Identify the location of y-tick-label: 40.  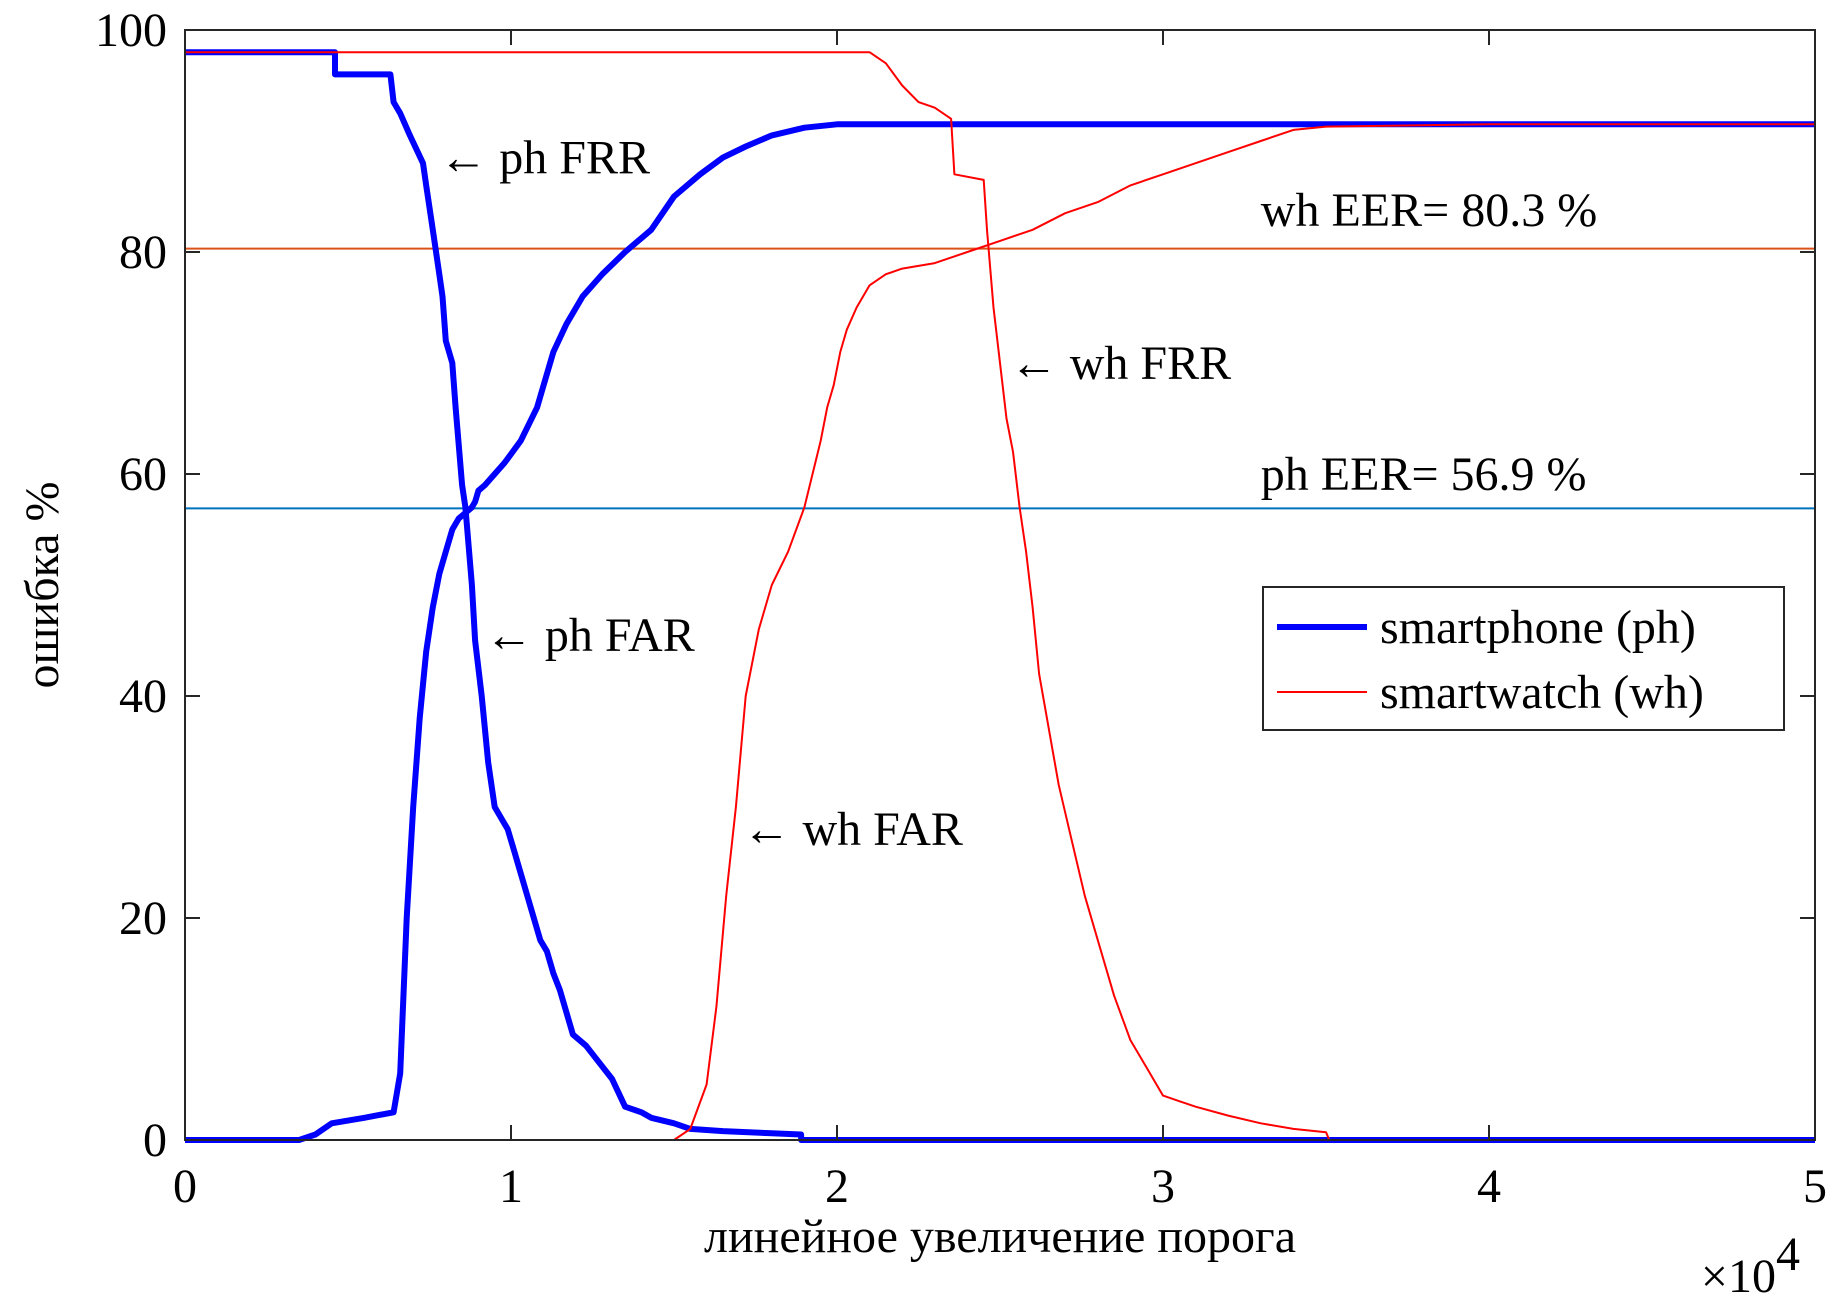
(143, 696).